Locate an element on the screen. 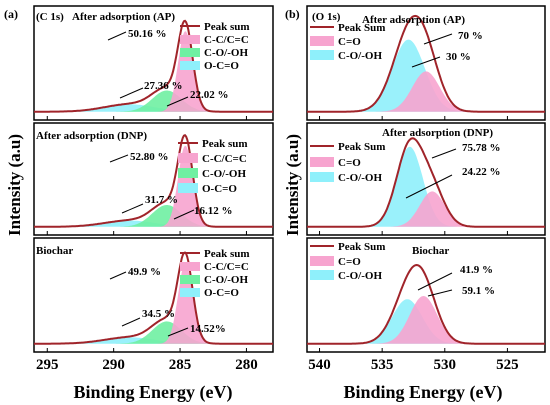 The image size is (550, 405). panel-a-x-axis-label: Binding Energy (eV) is located at coordinates (152, 392).